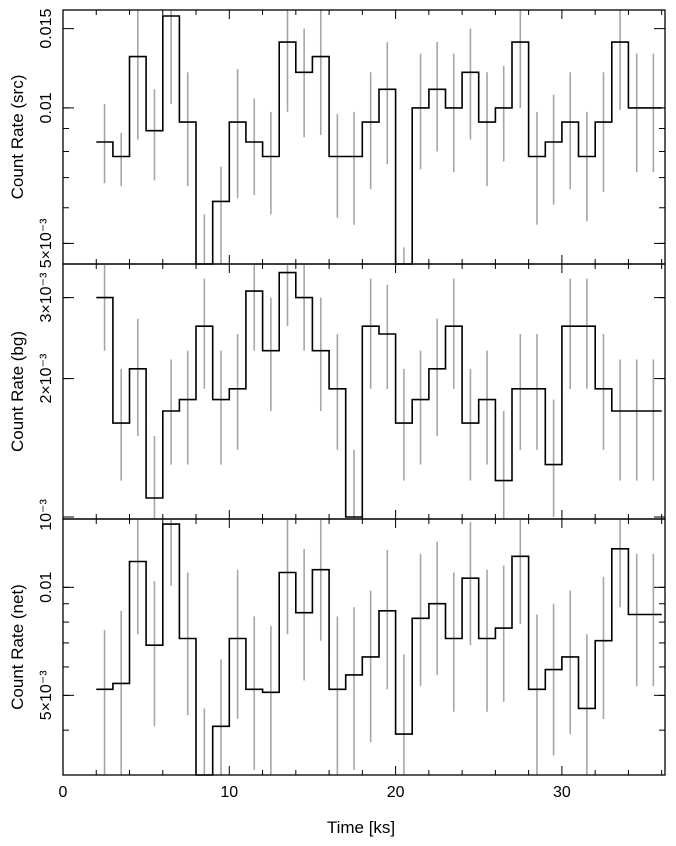 The image size is (676, 846). I want to click on x-axis-title: Time [ks], so click(361, 827).